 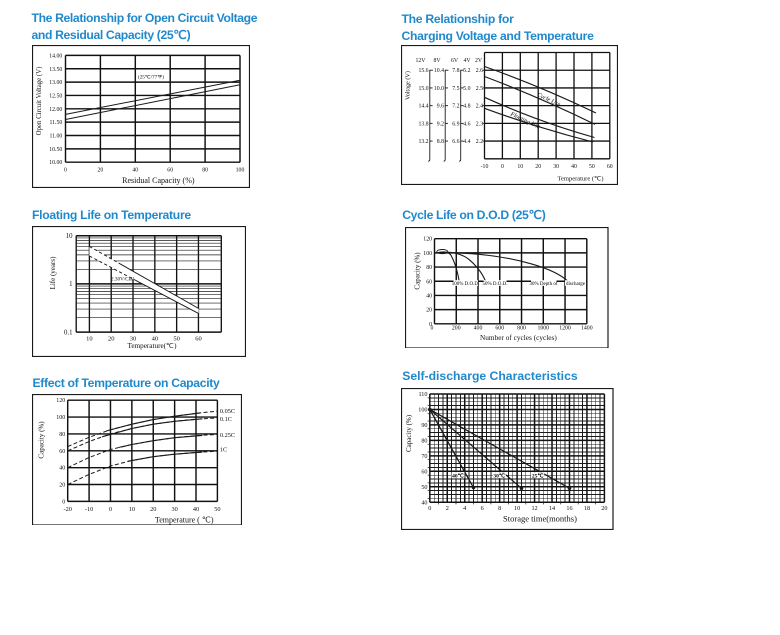 What do you see at coordinates (456, 328) in the screenshot?
I see `svg-text: 200` at bounding box center [456, 328].